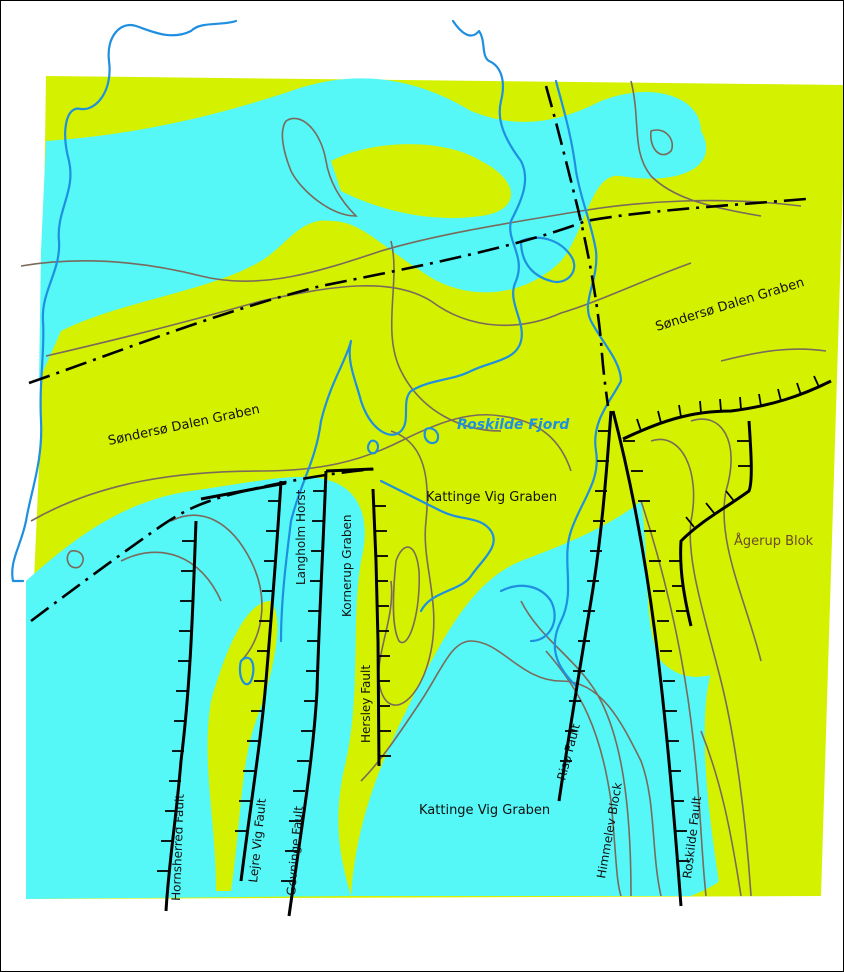  What do you see at coordinates (257, 666) in the screenshot?
I see `lejre-vig-ticks` at bounding box center [257, 666].